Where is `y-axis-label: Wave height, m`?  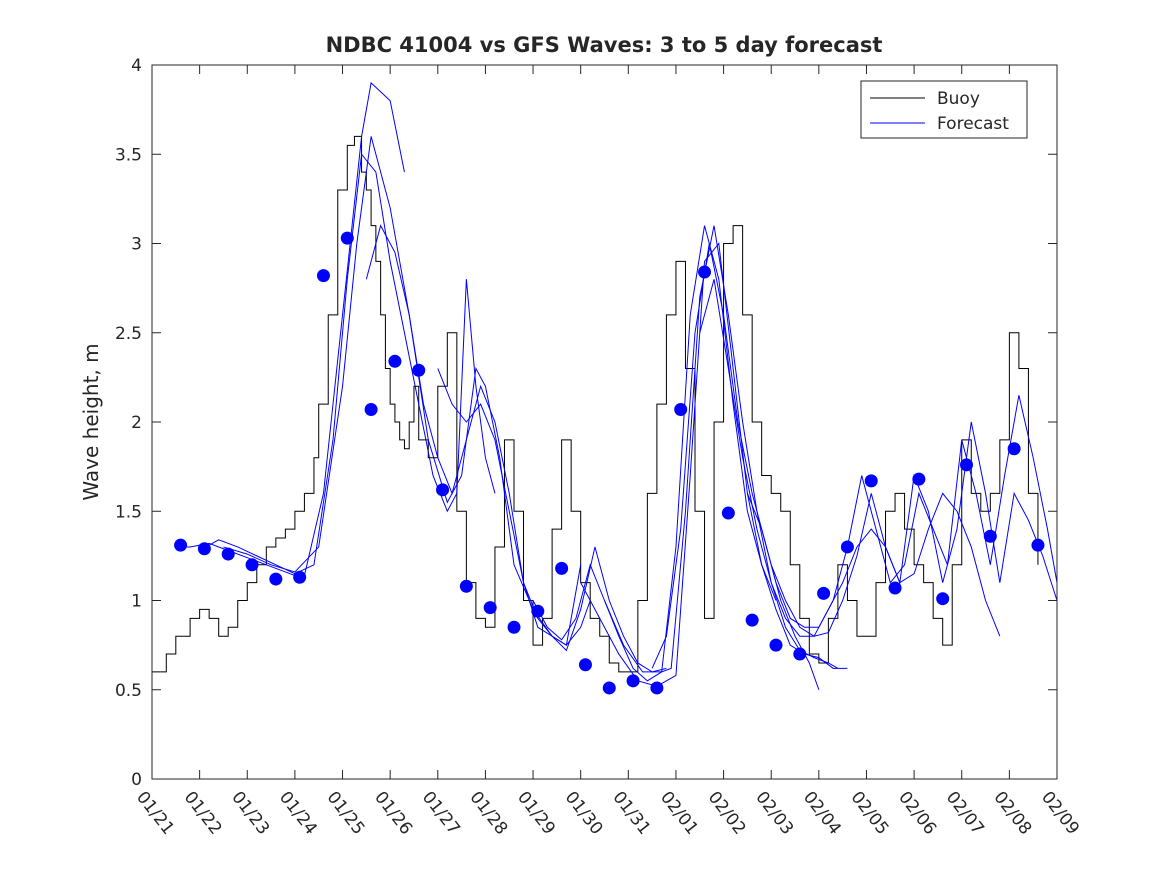
y-axis-label: Wave height, m is located at coordinates (91, 421).